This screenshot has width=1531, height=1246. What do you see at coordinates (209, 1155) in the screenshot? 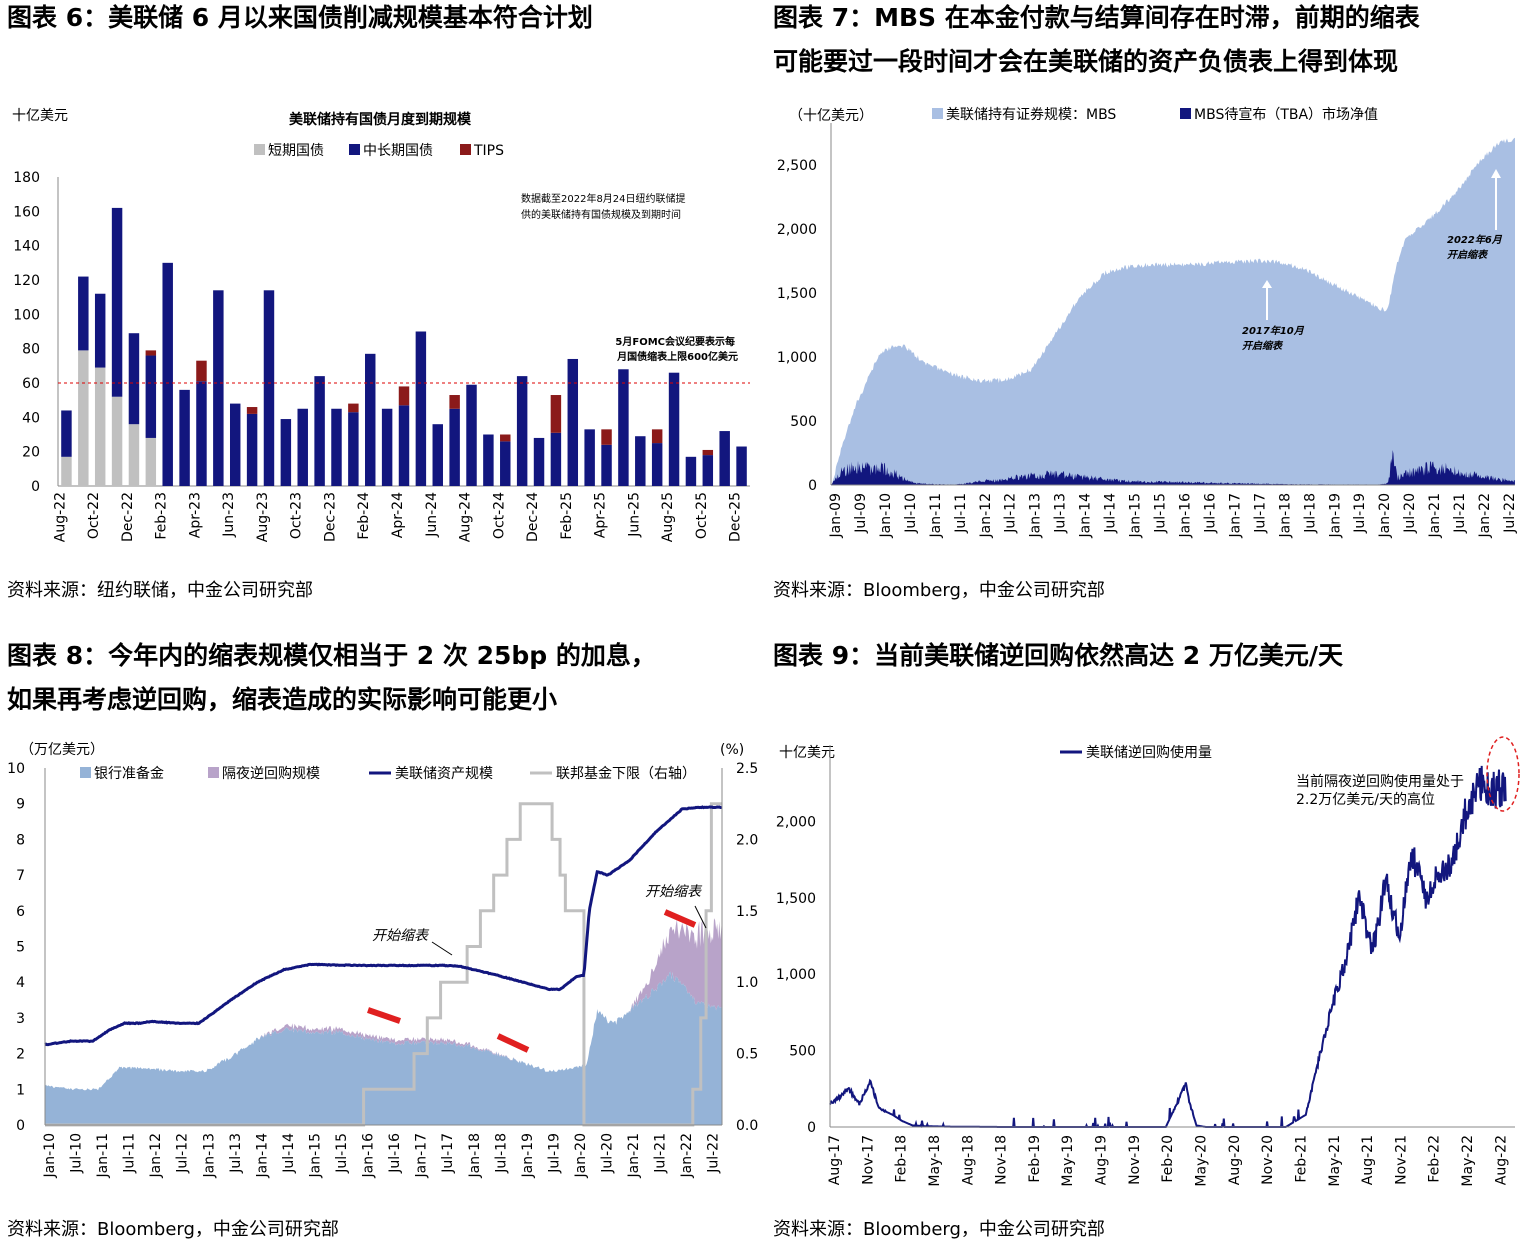
I see `fig8-xtick: Jan-13` at bounding box center [209, 1155].